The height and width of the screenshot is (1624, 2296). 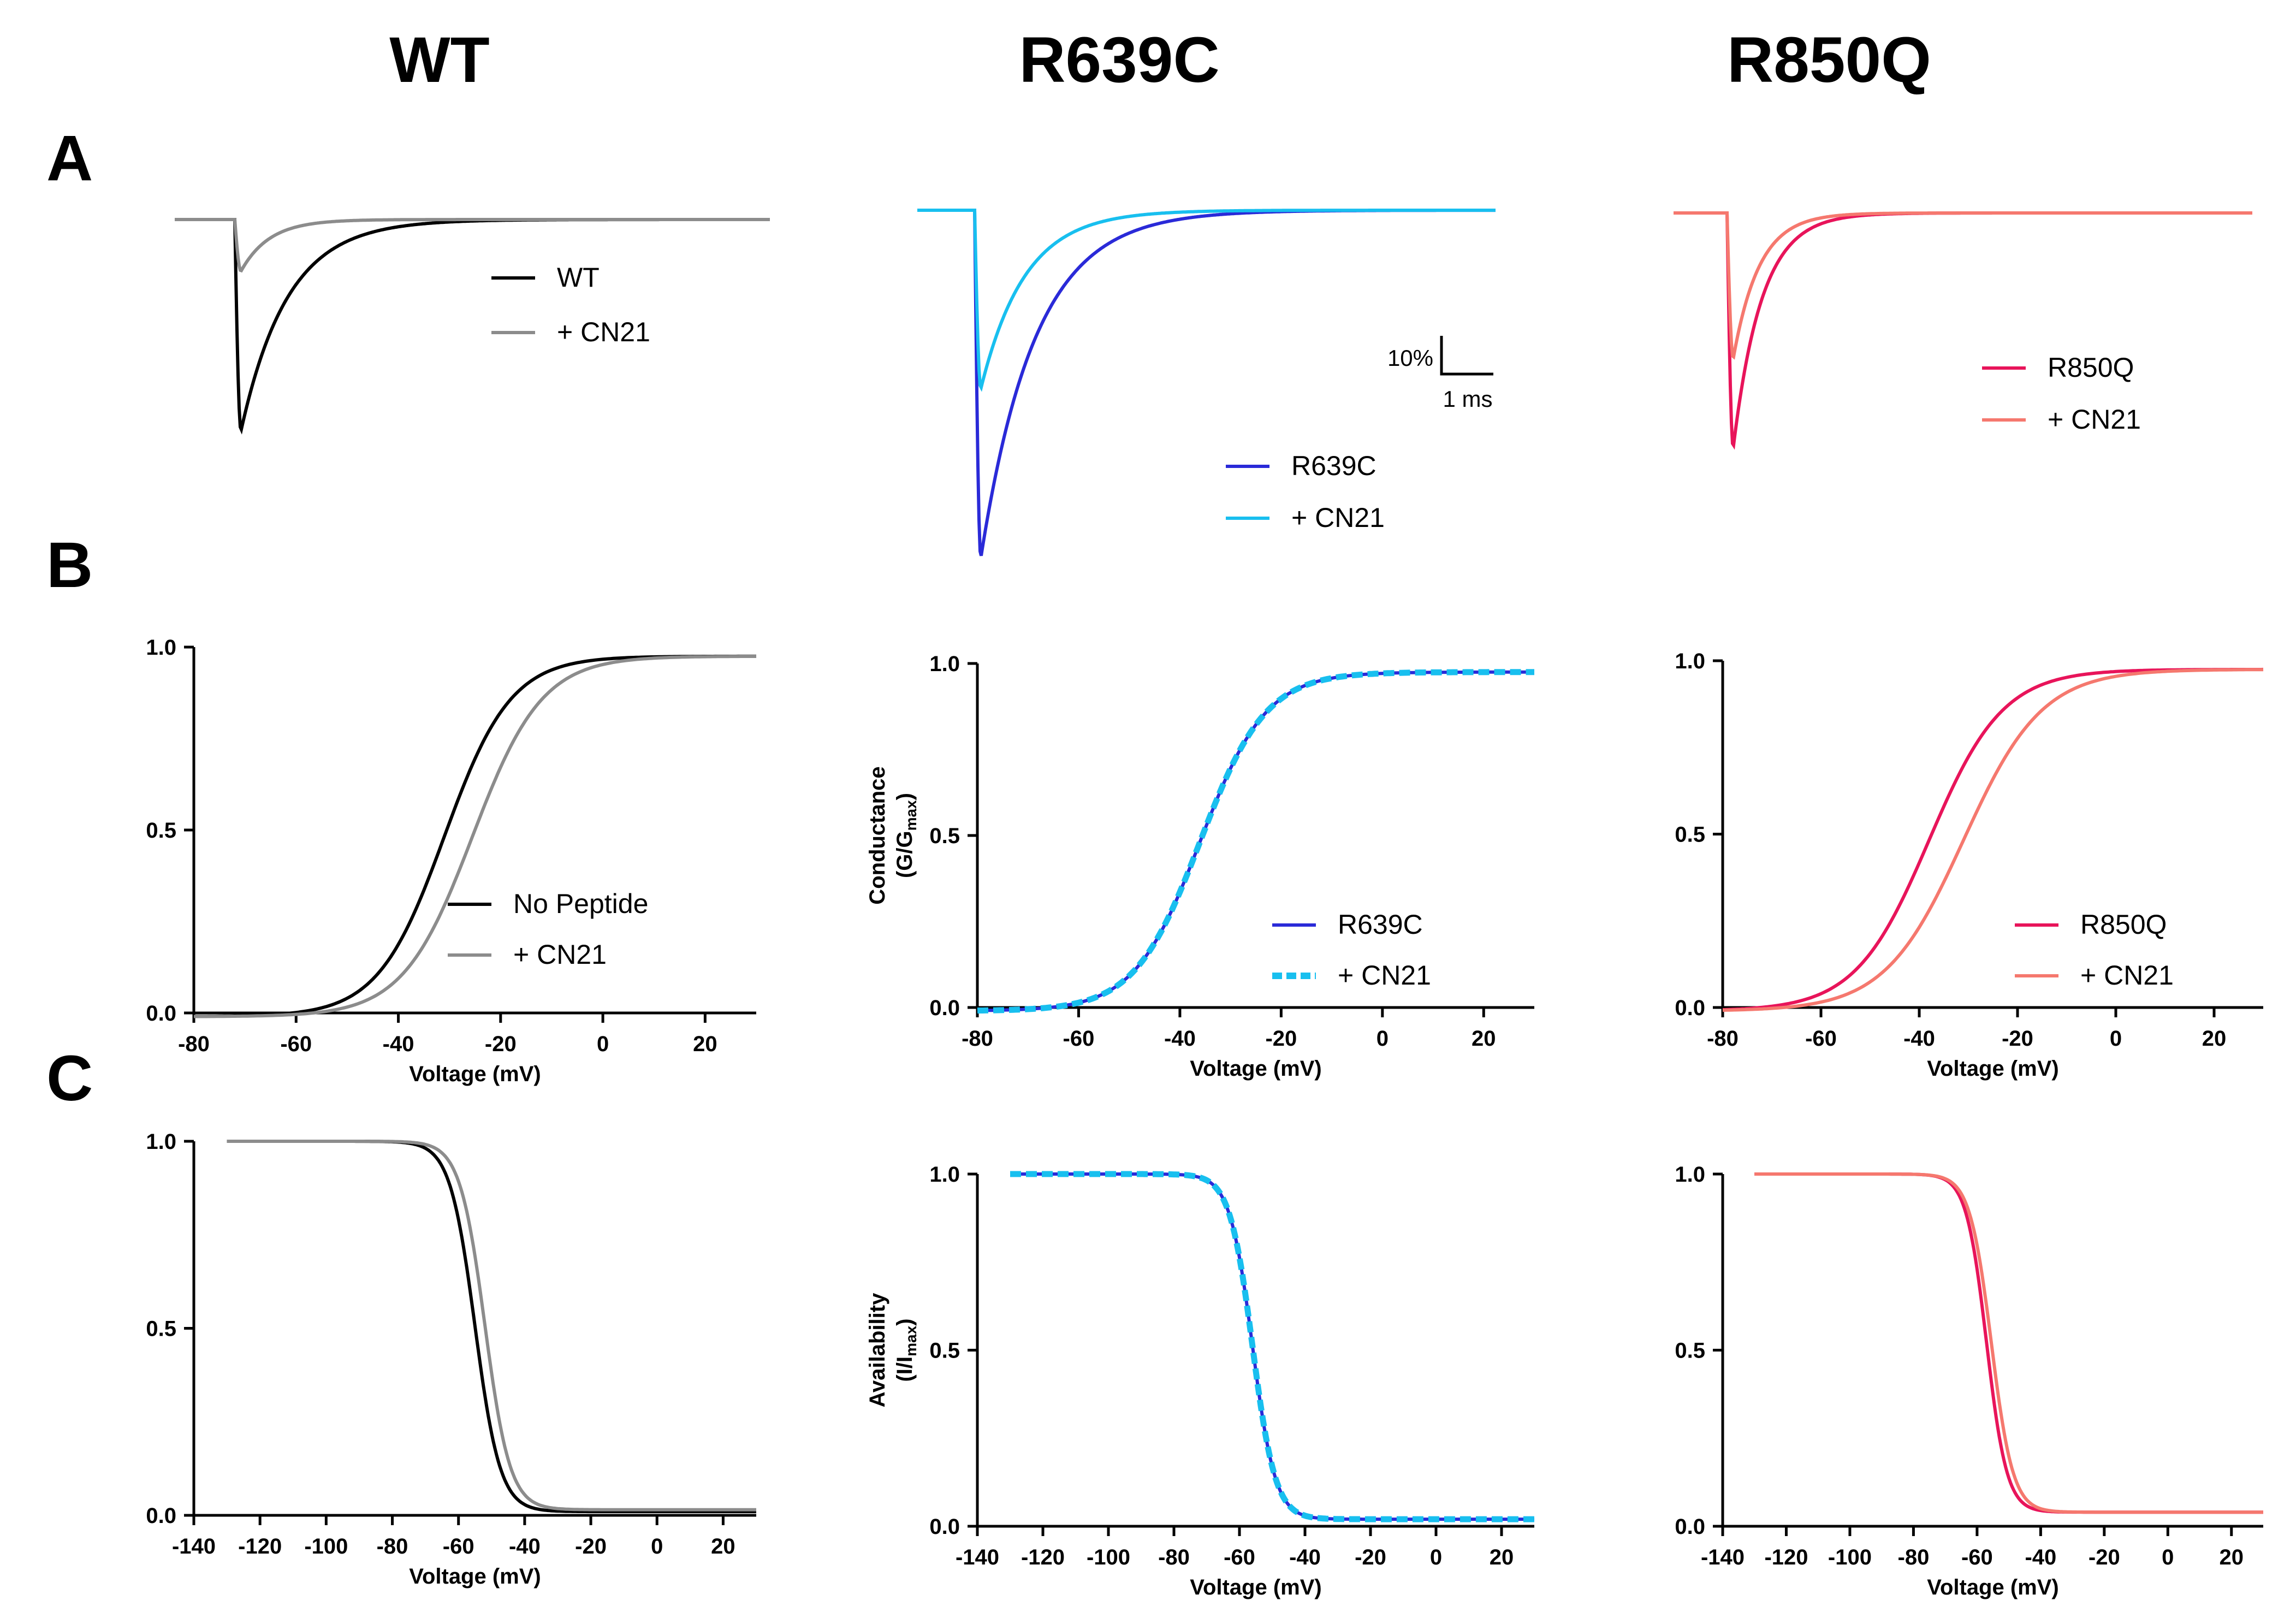 I want to click on x-tick-label-B-WT-5: 20, so click(x=705, y=1044).